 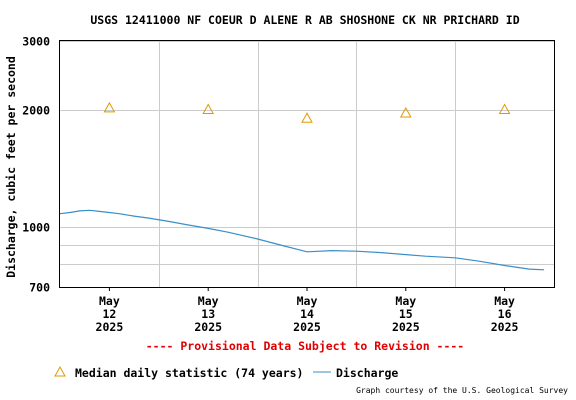 I want to click on x-tick-label: 14, so click(x=307, y=314).